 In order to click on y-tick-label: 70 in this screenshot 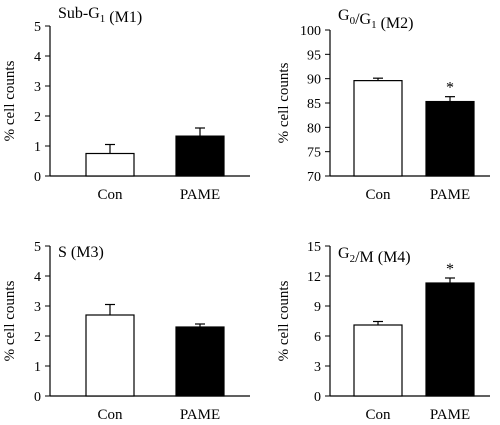, I will do `click(314, 177)`.